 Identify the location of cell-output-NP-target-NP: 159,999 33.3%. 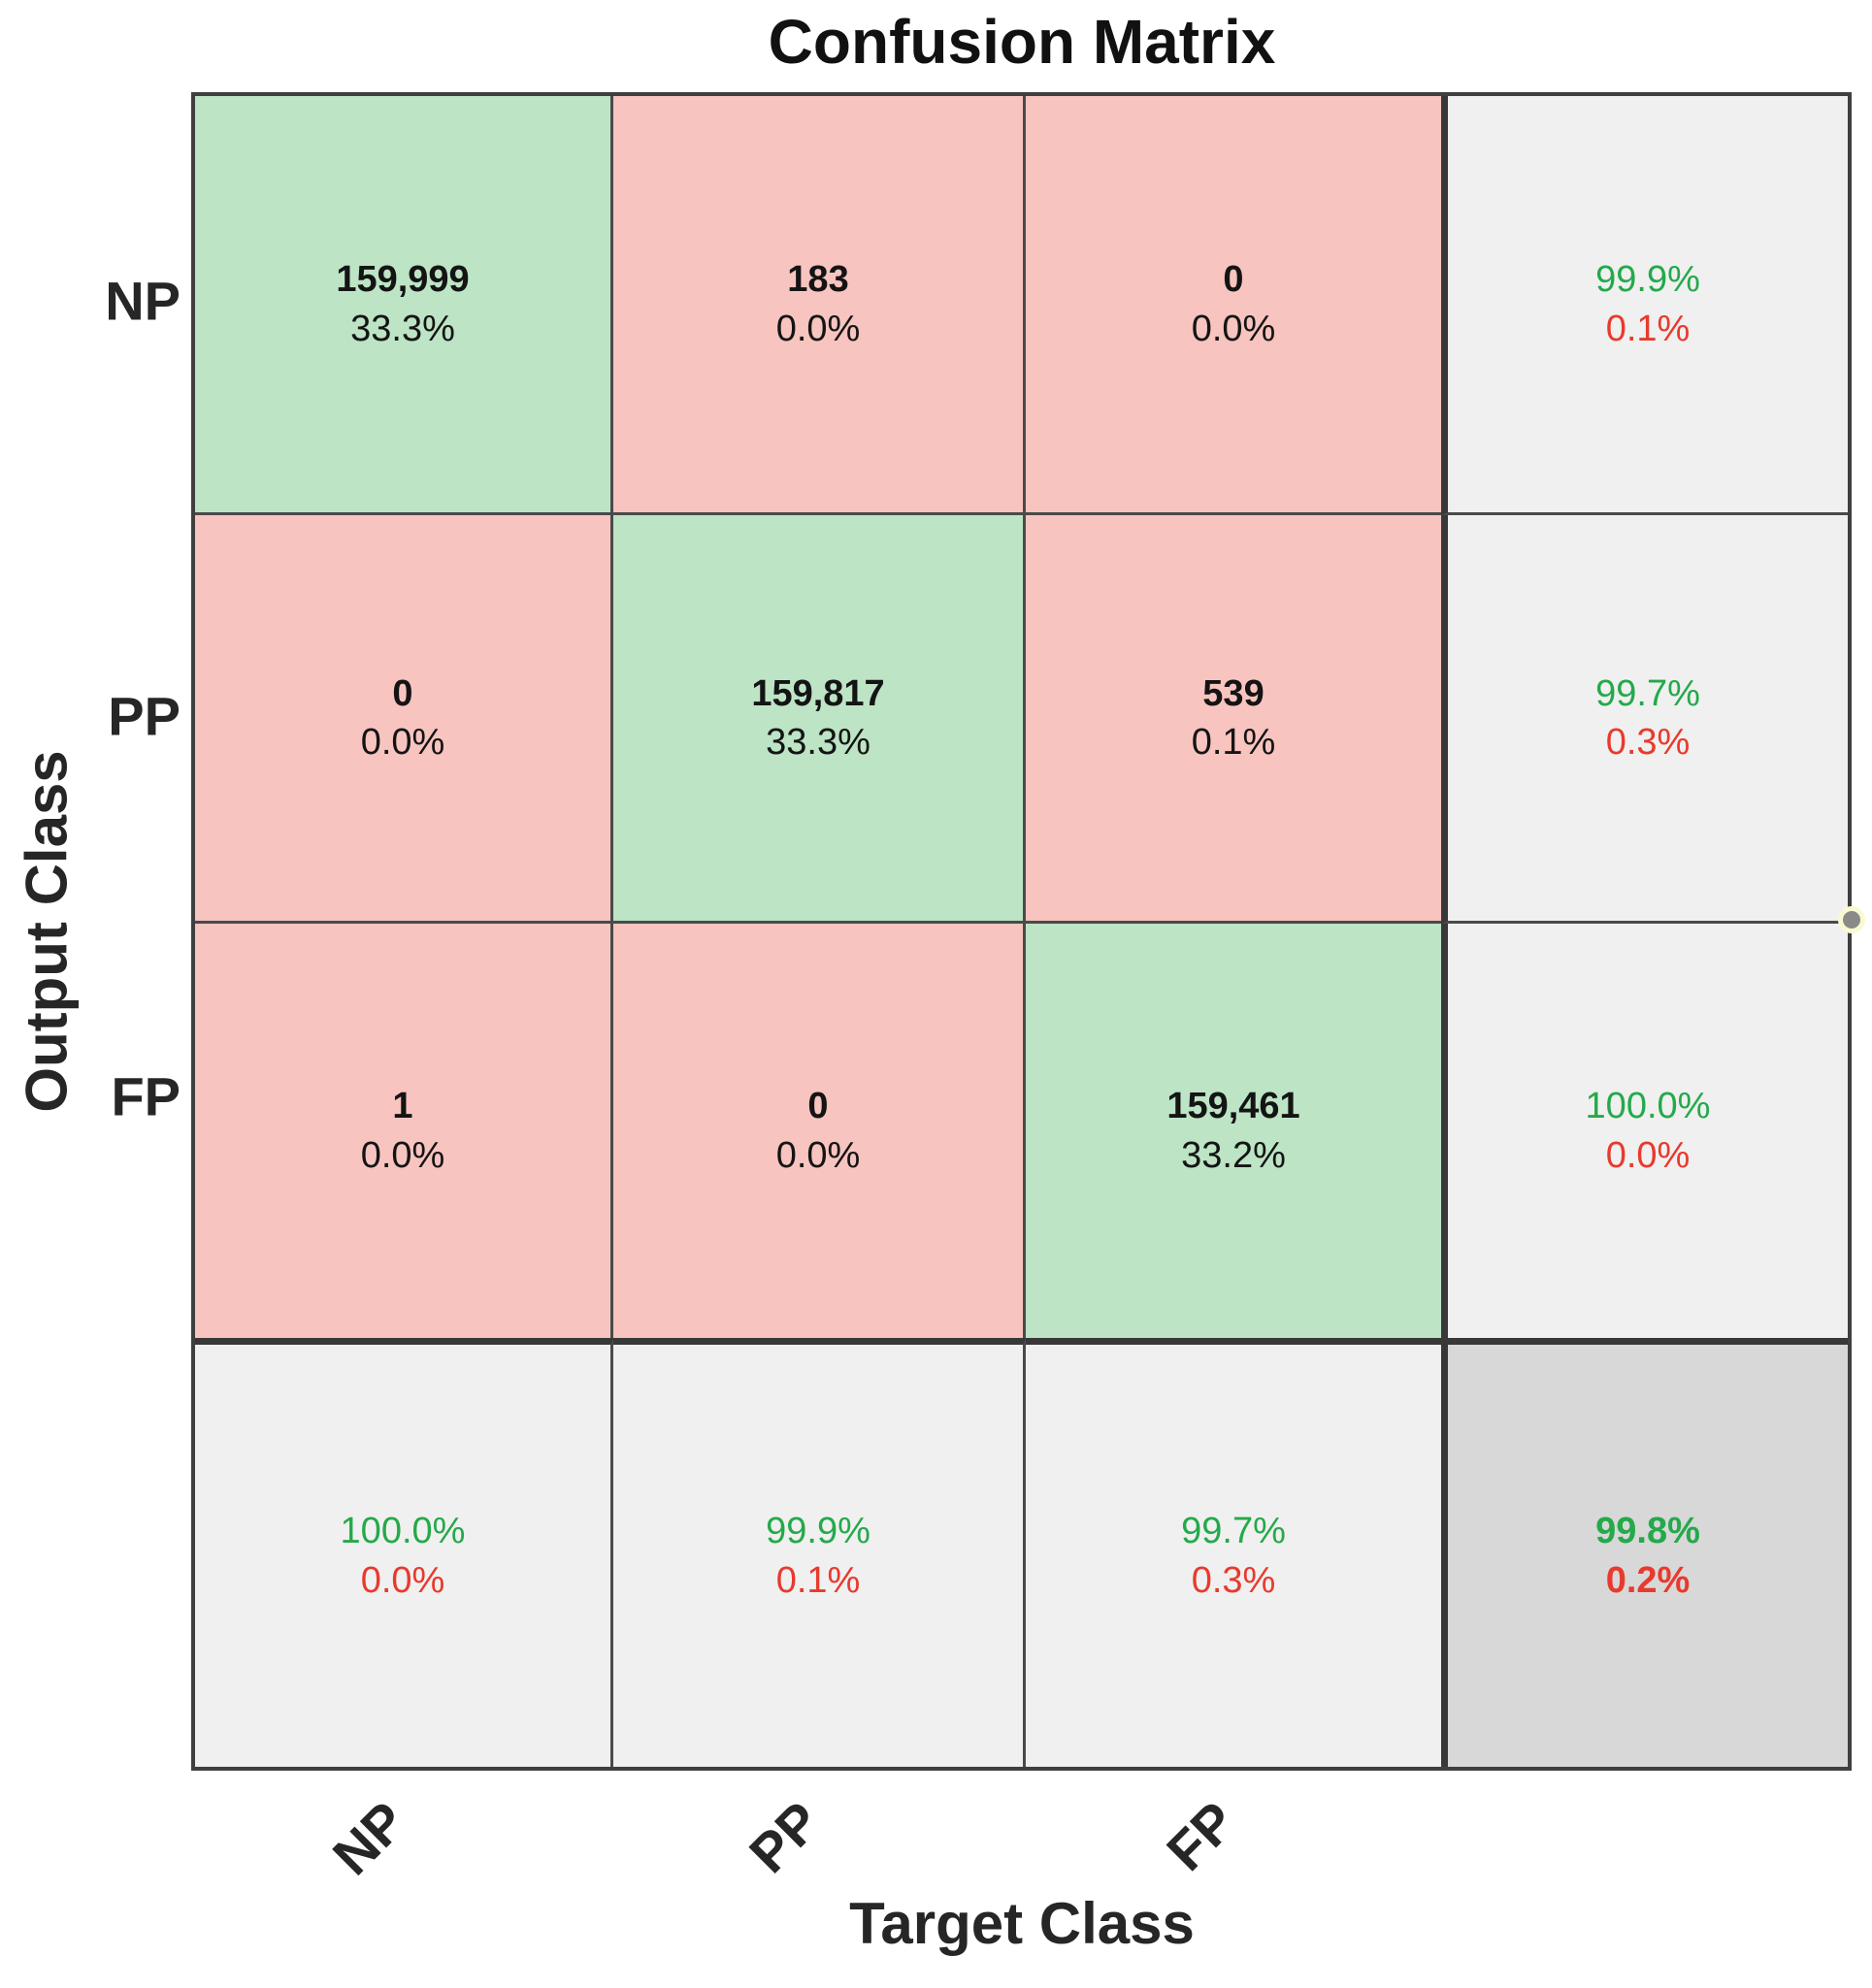
(404, 305).